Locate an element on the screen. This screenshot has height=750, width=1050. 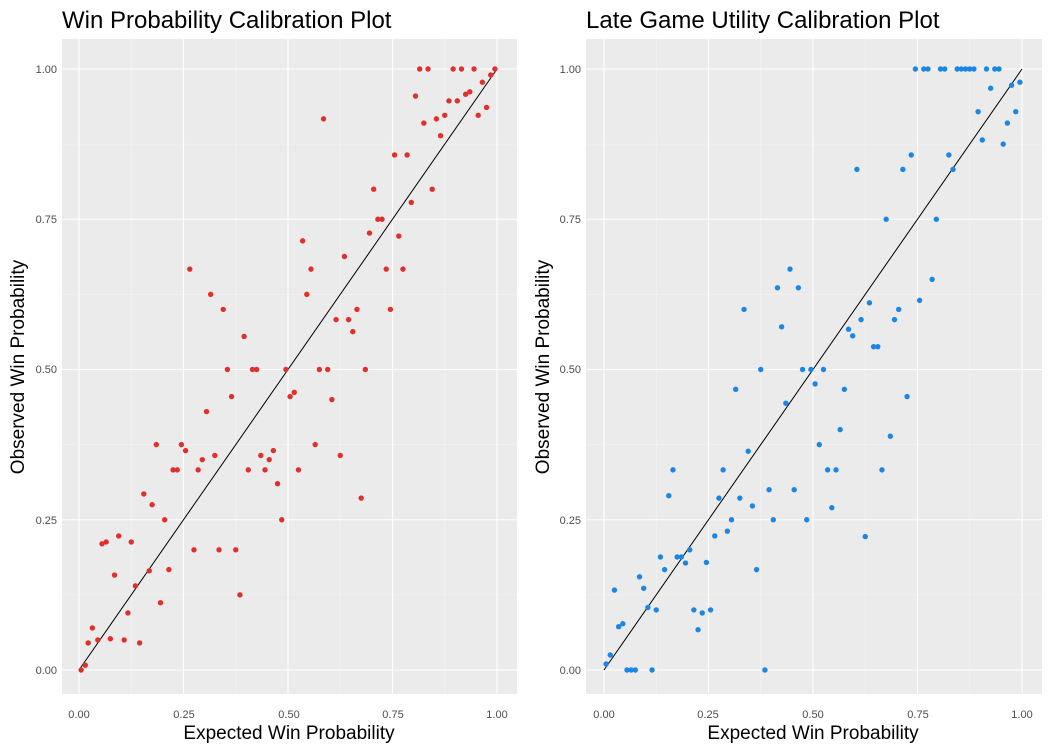
chart-title: Late Game Utility Calibration Plot is located at coordinates (763, 20).